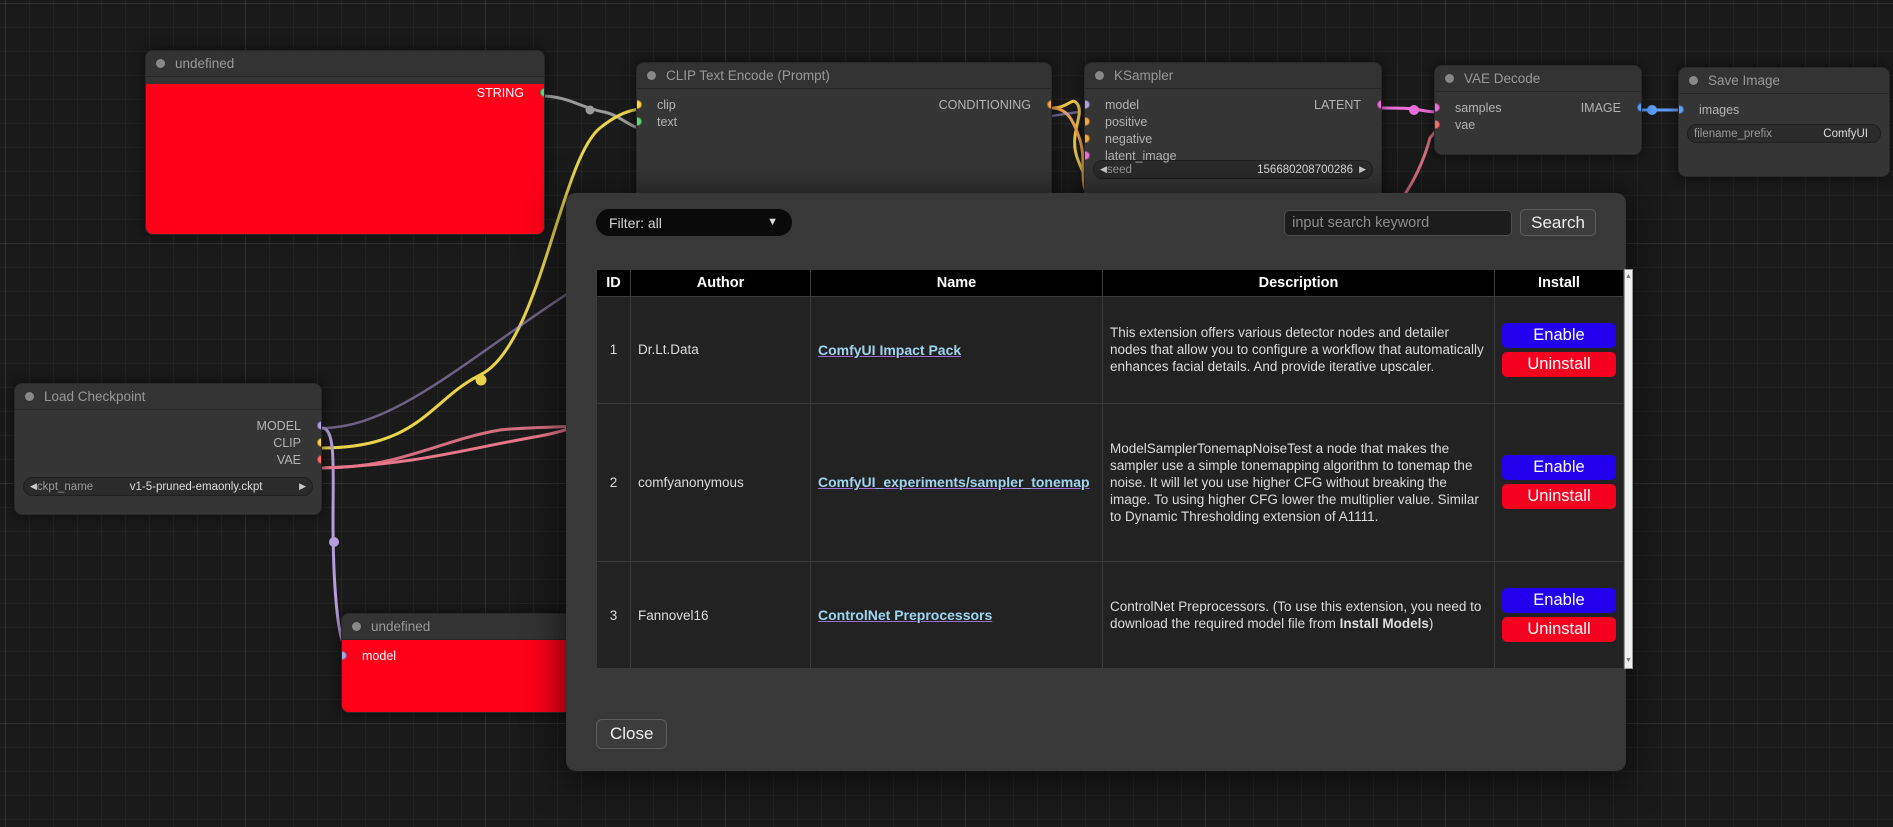 This screenshot has width=1893, height=827. I want to click on widget-filename-prefix: filename_prefix ComfyUI, so click(1784, 133).